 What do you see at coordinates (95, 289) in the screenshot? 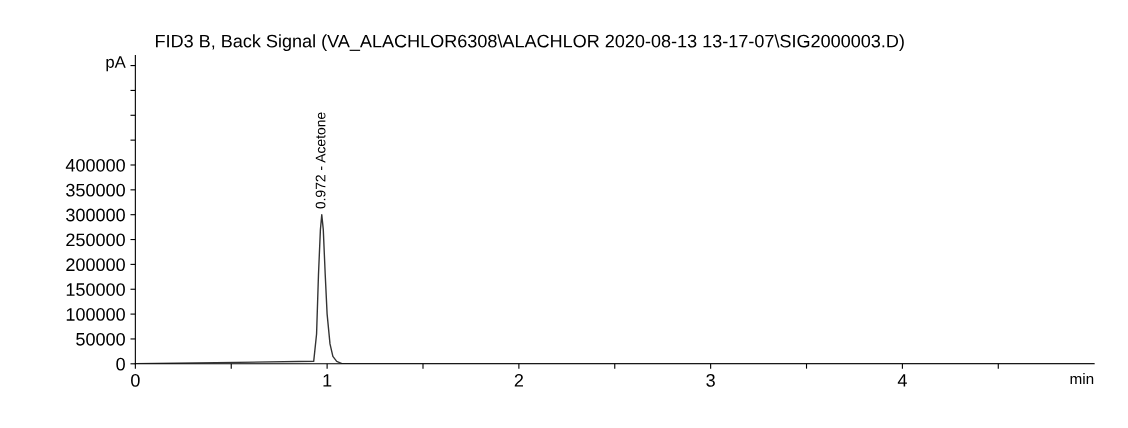
I see `y-tick-label: 150000` at bounding box center [95, 289].